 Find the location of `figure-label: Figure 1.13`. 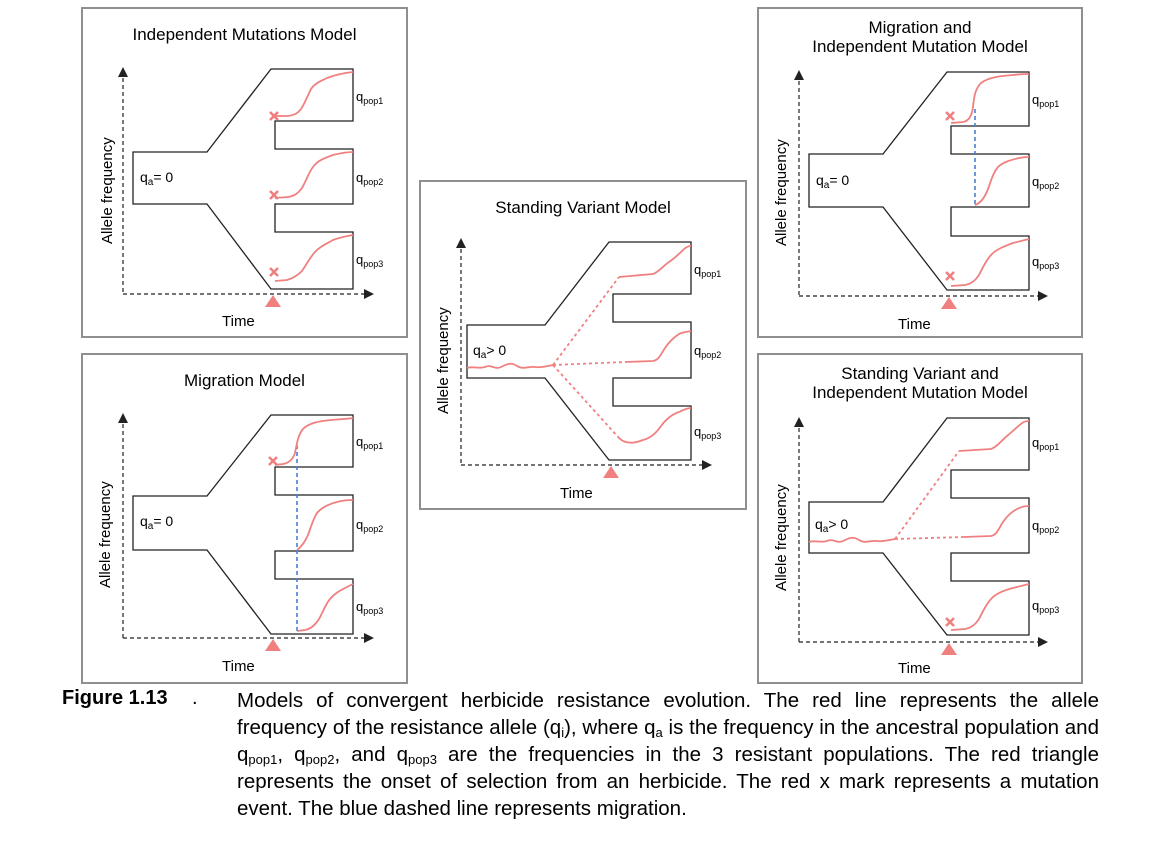

figure-label: Figure 1.13 is located at coordinates (115, 698).